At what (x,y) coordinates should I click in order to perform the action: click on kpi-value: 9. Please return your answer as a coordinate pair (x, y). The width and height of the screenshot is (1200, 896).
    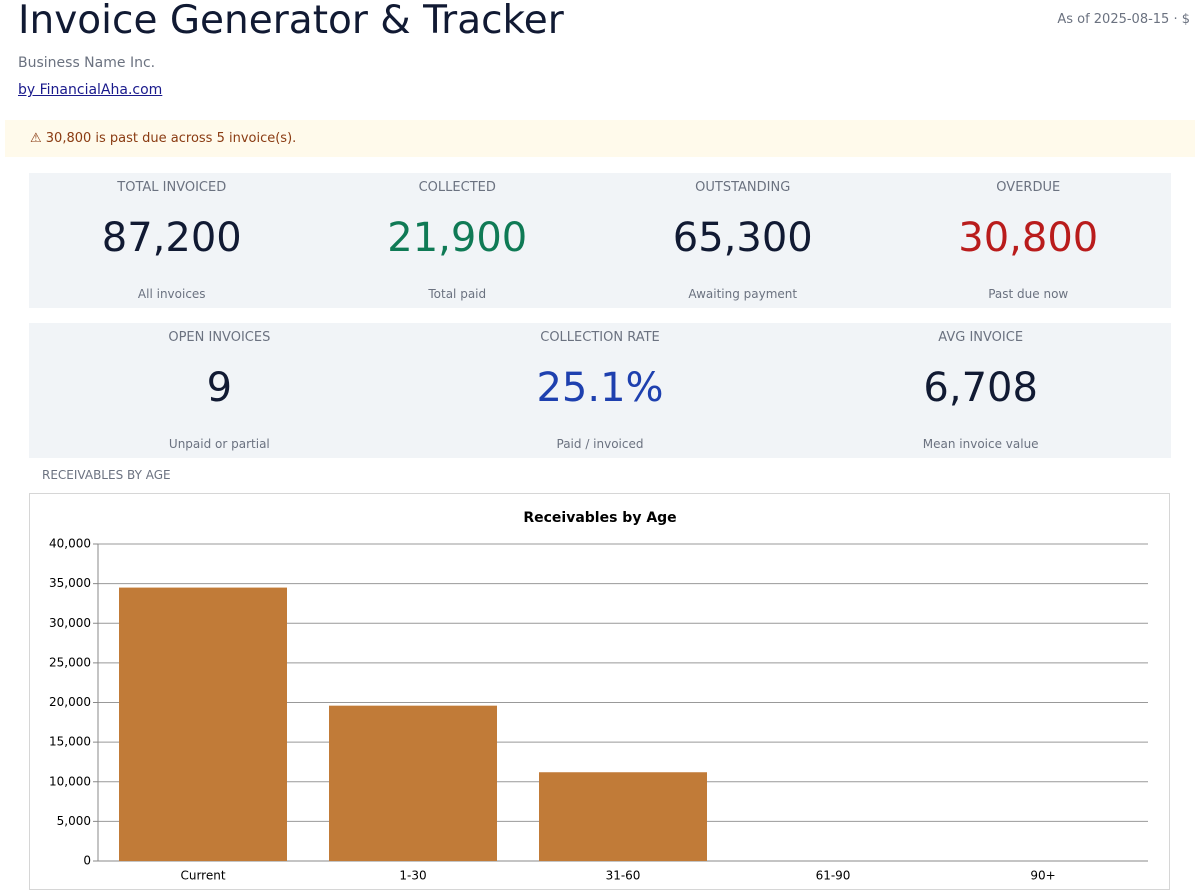
    Looking at the image, I should click on (219, 388).